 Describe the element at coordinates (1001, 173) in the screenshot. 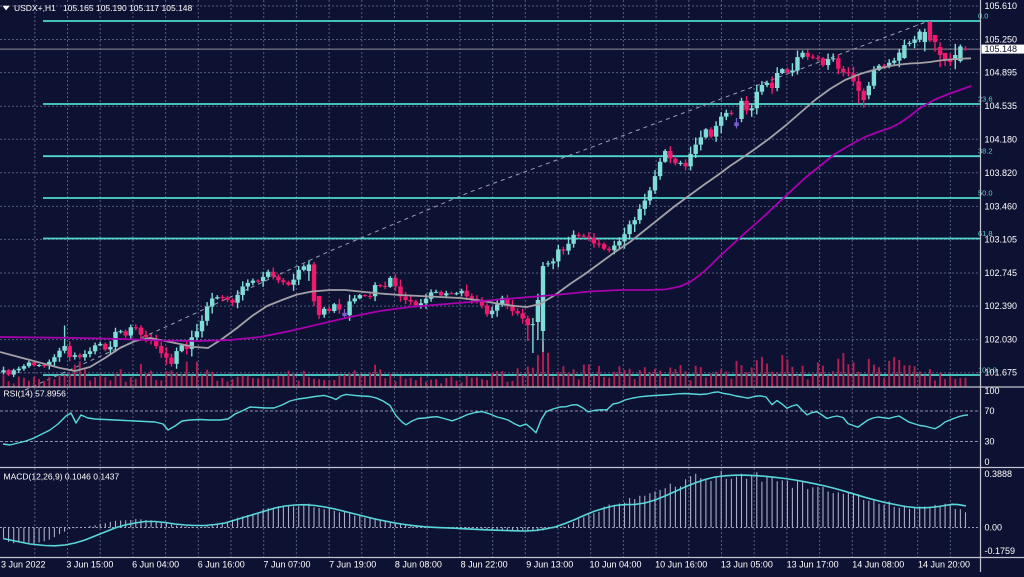

I see `svg-text: 103.820` at that location.